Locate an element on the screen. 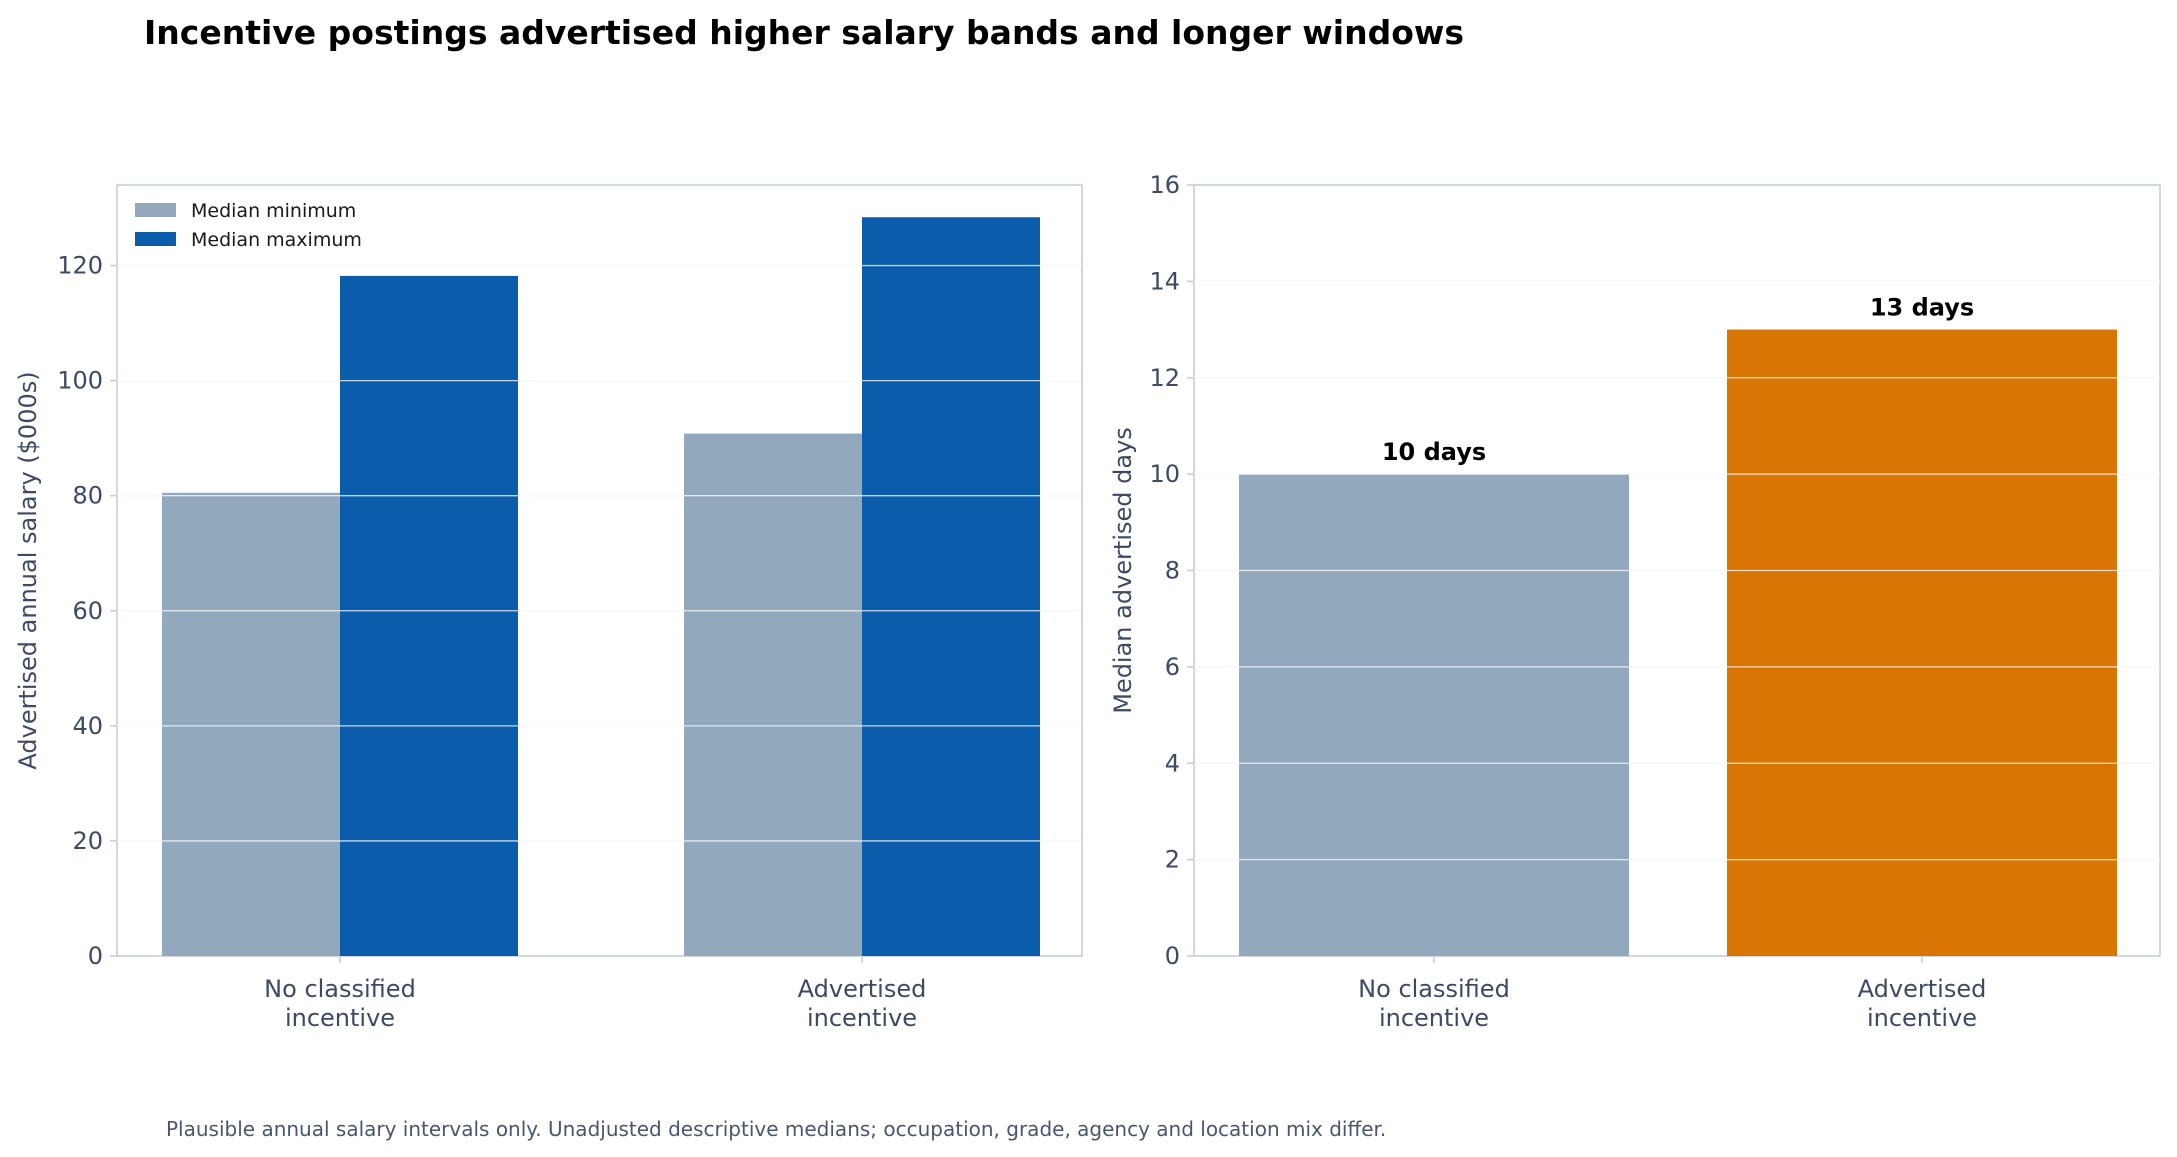 This screenshot has width=2177, height=1157. days-ytick-label: 16 is located at coordinates (1164, 185).